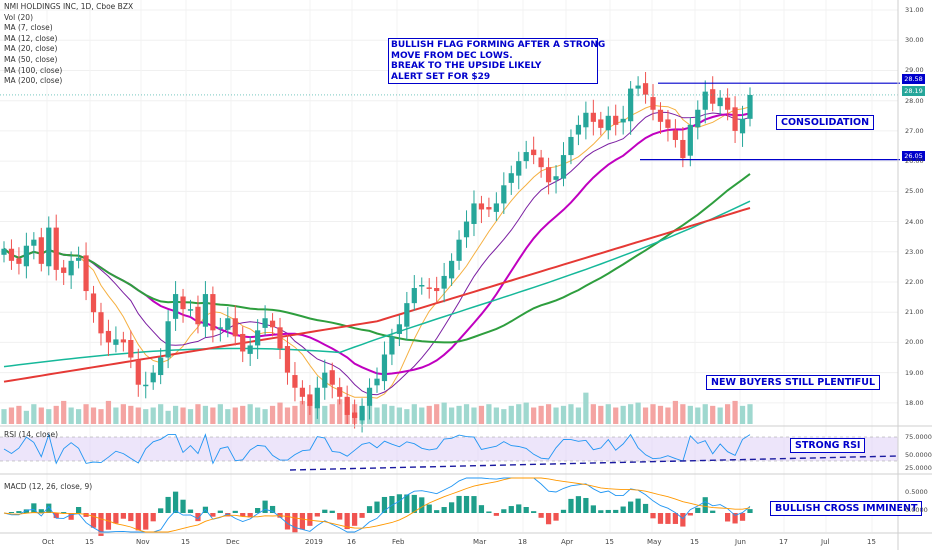  Describe the element at coordinates (914, 402) in the screenshot. I see `price-tick-label: 18.00` at that location.